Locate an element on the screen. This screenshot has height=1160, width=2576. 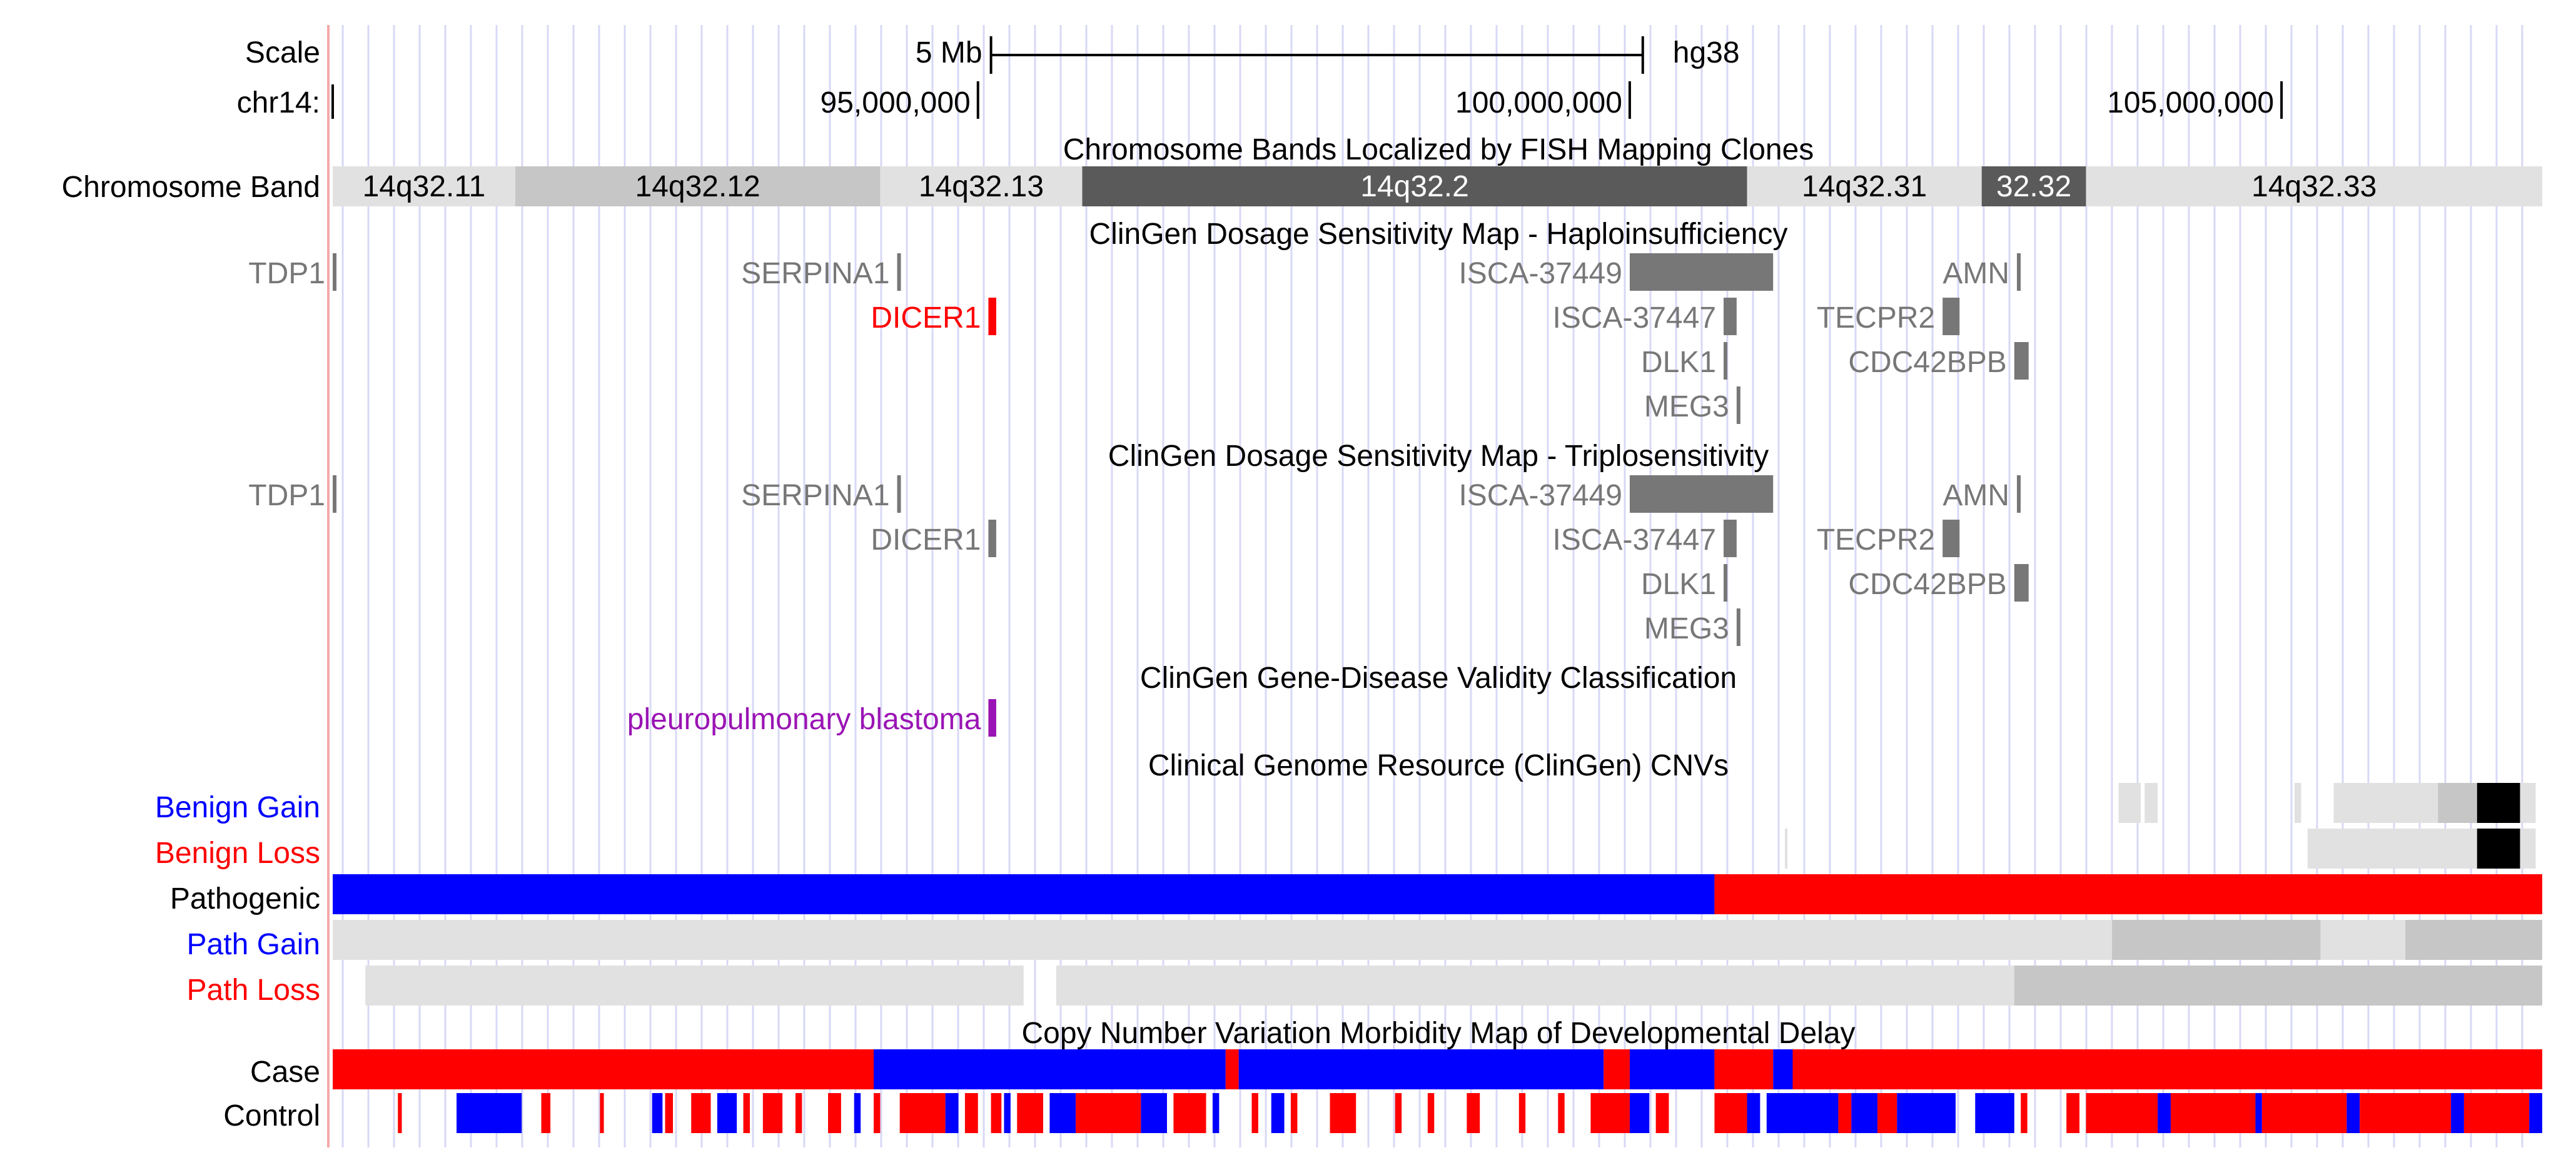
band-32.32 is located at coordinates (2034, 186).